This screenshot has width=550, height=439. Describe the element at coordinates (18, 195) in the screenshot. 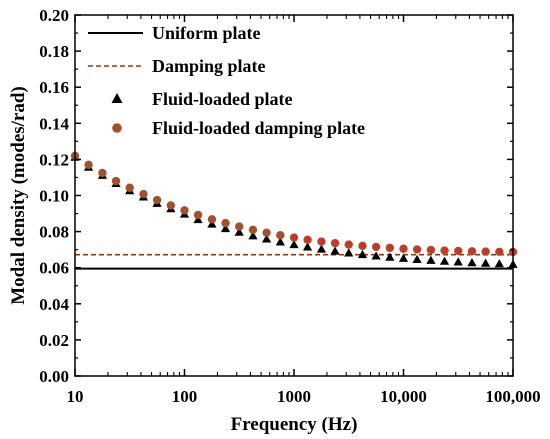

I see `y-axis-title: Modal density (modes/rad)` at that location.